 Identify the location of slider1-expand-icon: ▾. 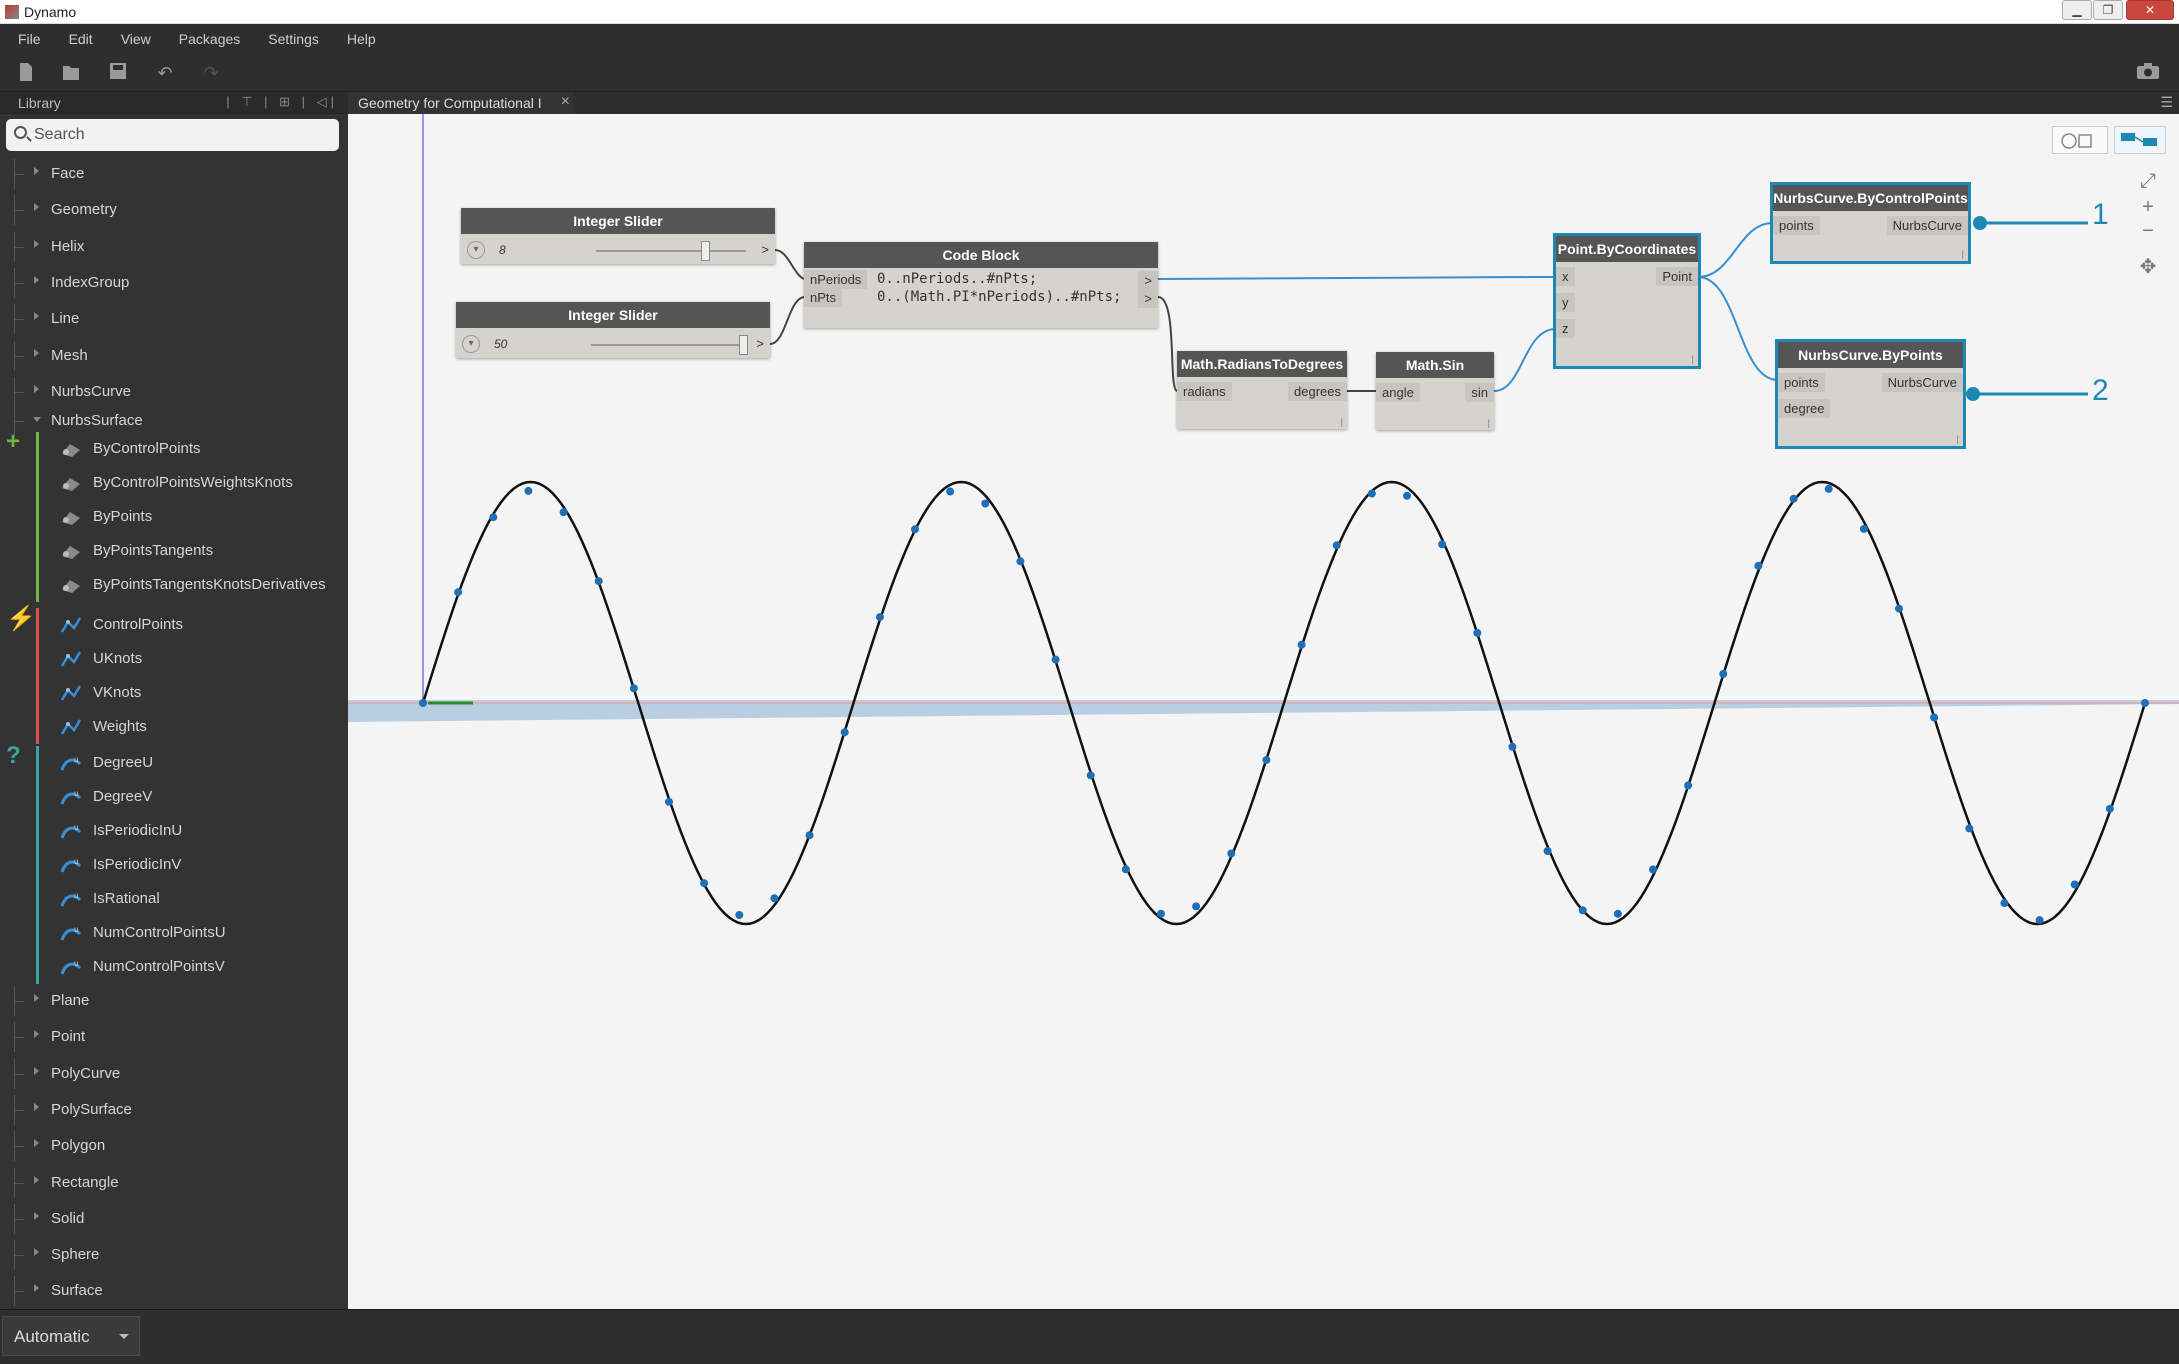
(476, 250).